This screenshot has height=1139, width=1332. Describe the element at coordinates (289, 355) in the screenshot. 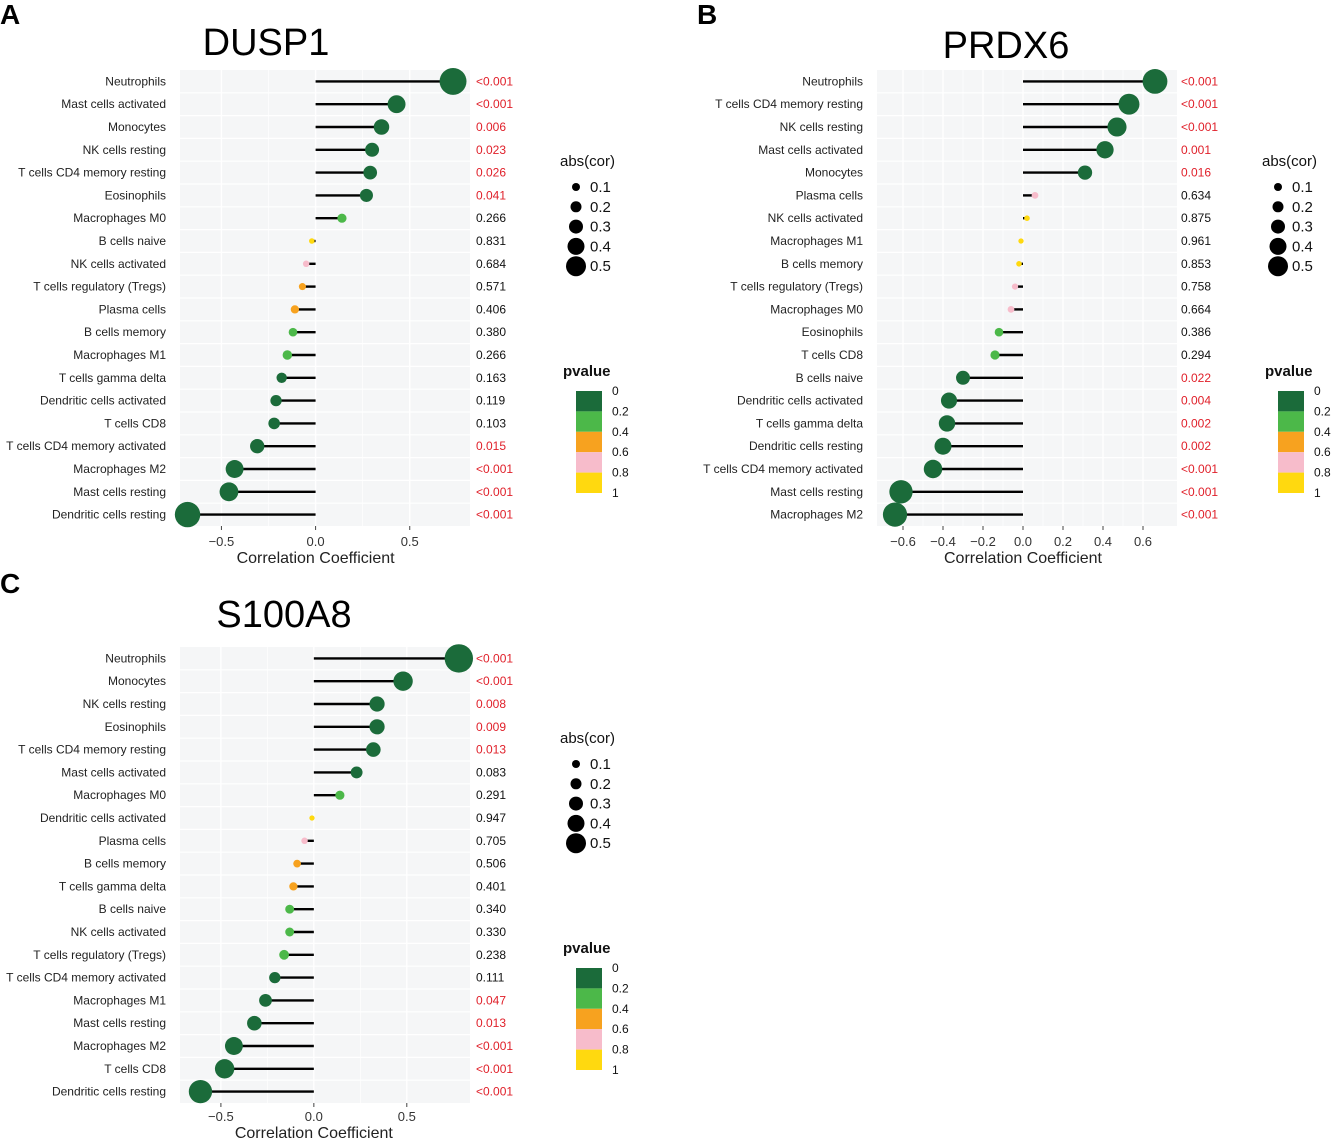

I see `row: Macrophages M1 0.266` at that location.